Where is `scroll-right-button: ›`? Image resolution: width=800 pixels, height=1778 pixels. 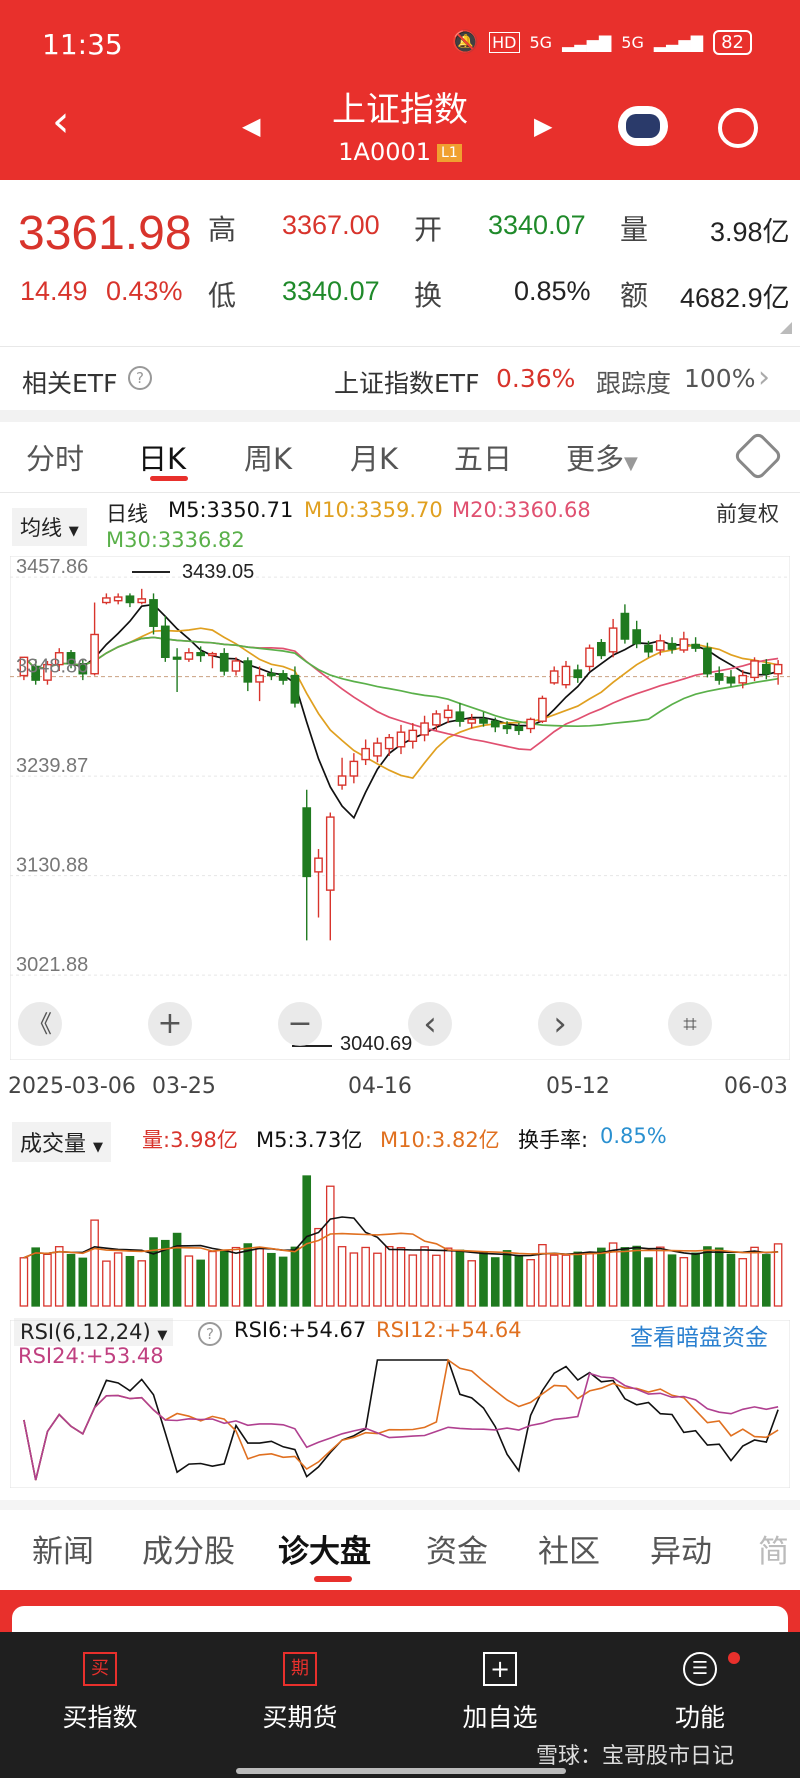 scroll-right-button: › is located at coordinates (560, 1024).